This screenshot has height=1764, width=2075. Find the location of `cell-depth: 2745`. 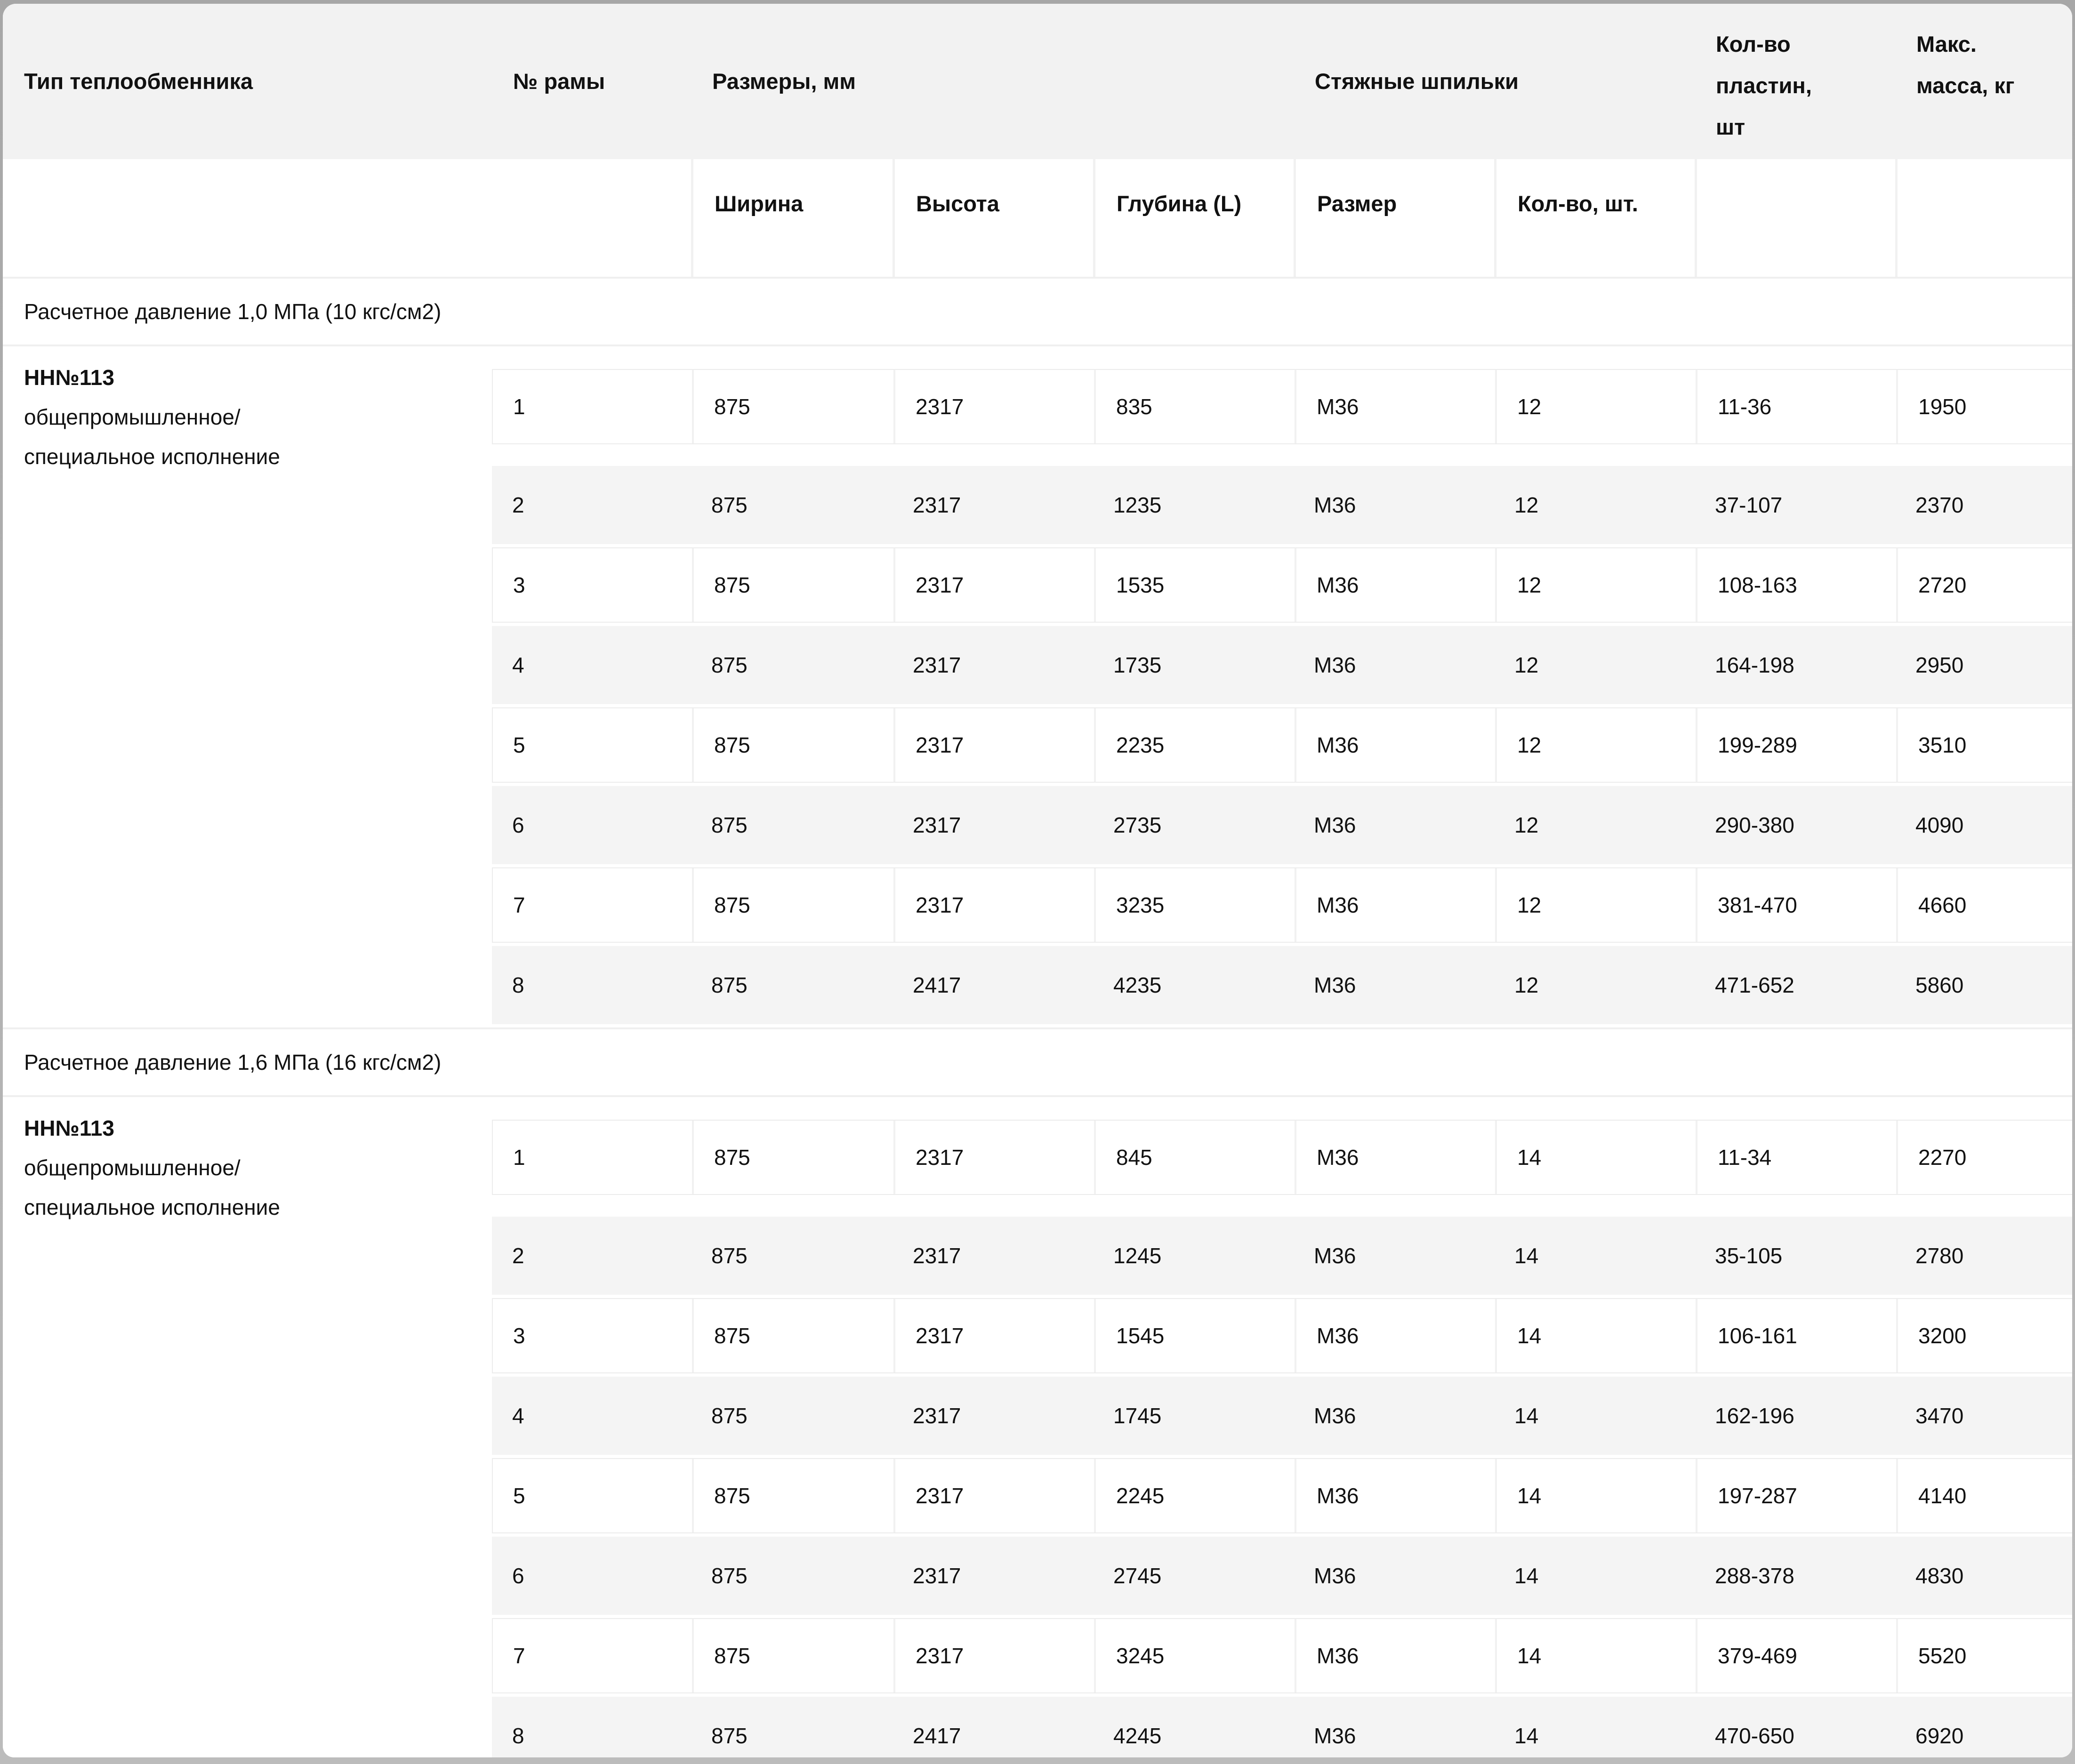

cell-depth: 2745 is located at coordinates (1138, 1576).